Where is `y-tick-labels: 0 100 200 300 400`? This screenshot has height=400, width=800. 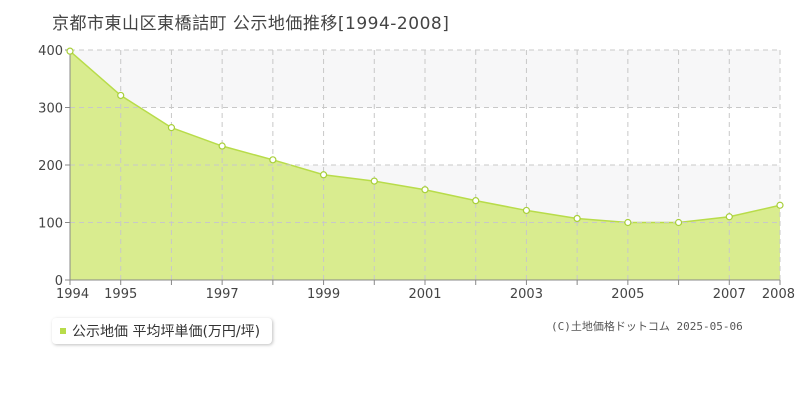
y-tick-labels: 0 100 200 300 400 is located at coordinates (50, 166).